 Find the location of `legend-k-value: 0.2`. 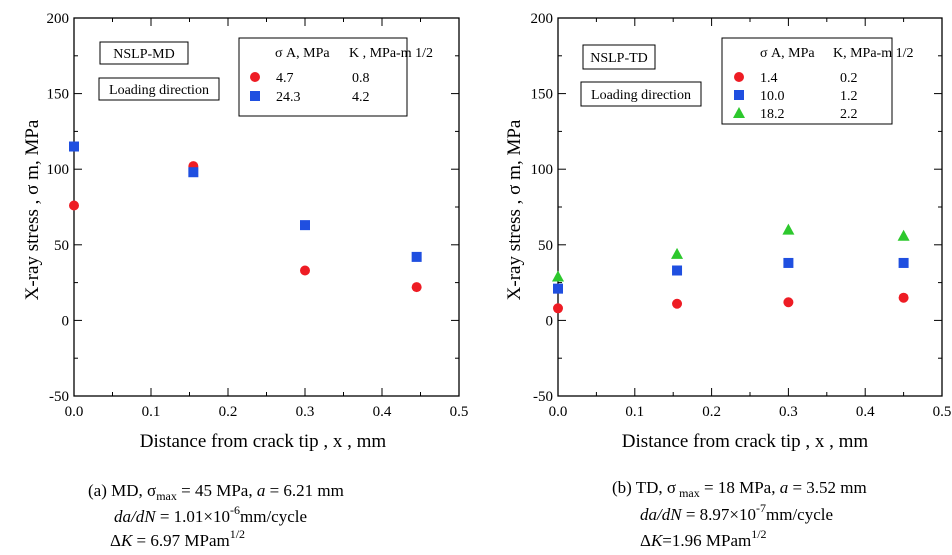

legend-k-value: 0.2 is located at coordinates (849, 78).